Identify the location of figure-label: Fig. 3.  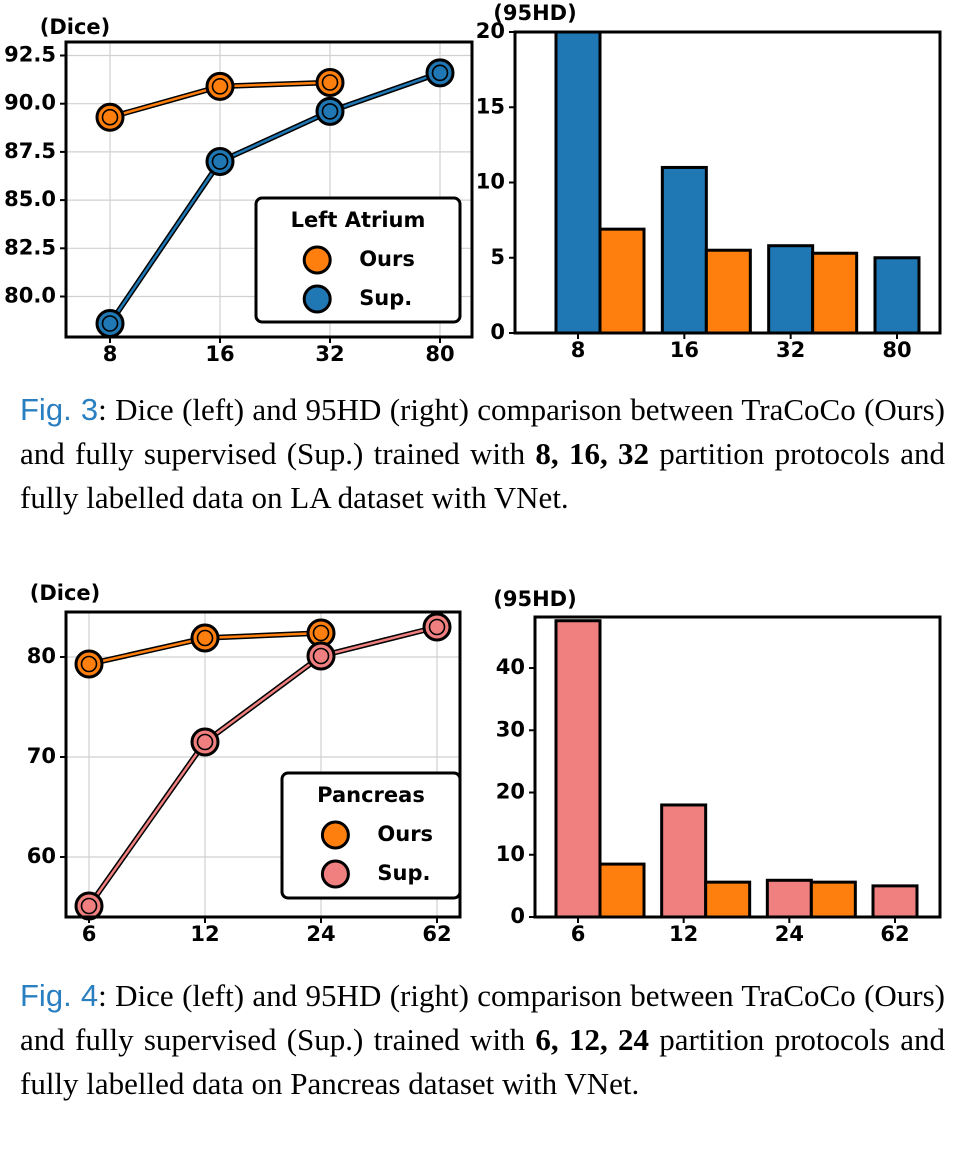
(59, 409).